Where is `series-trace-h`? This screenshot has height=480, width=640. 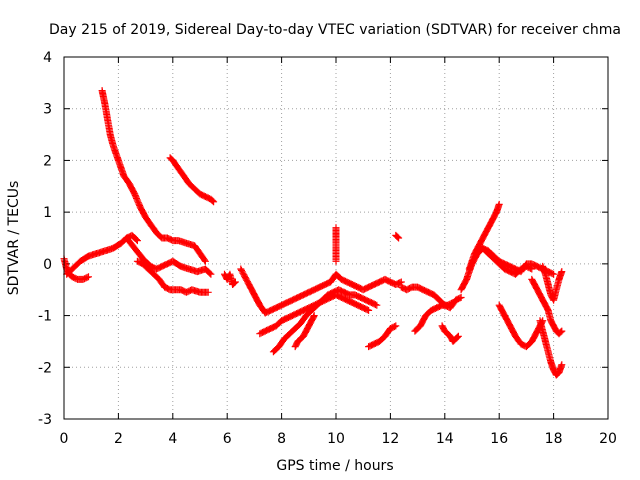 series-trace-h is located at coordinates (321, 291).